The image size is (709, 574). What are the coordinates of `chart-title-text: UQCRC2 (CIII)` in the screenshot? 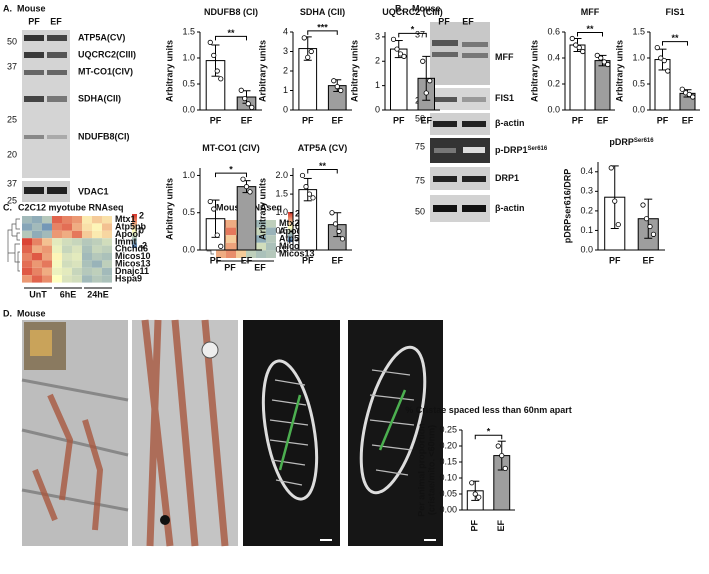 It's located at (412, 12).